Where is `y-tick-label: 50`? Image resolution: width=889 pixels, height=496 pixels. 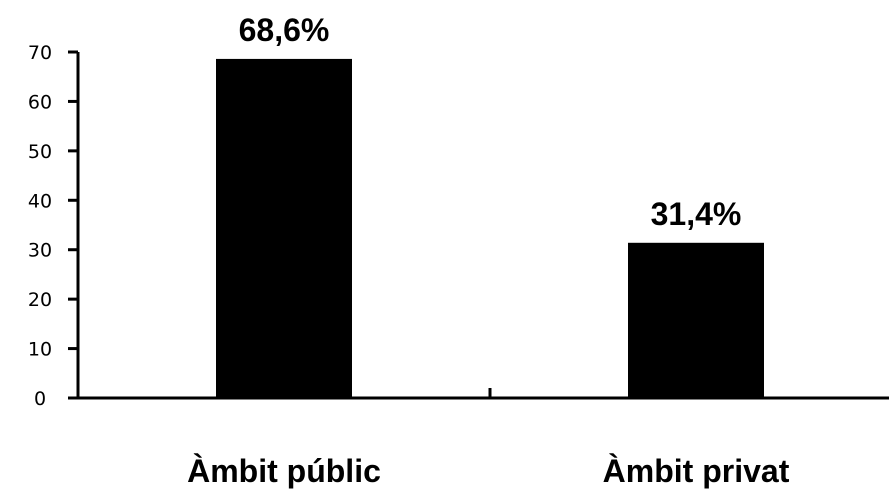
y-tick-label: 50 is located at coordinates (40, 152).